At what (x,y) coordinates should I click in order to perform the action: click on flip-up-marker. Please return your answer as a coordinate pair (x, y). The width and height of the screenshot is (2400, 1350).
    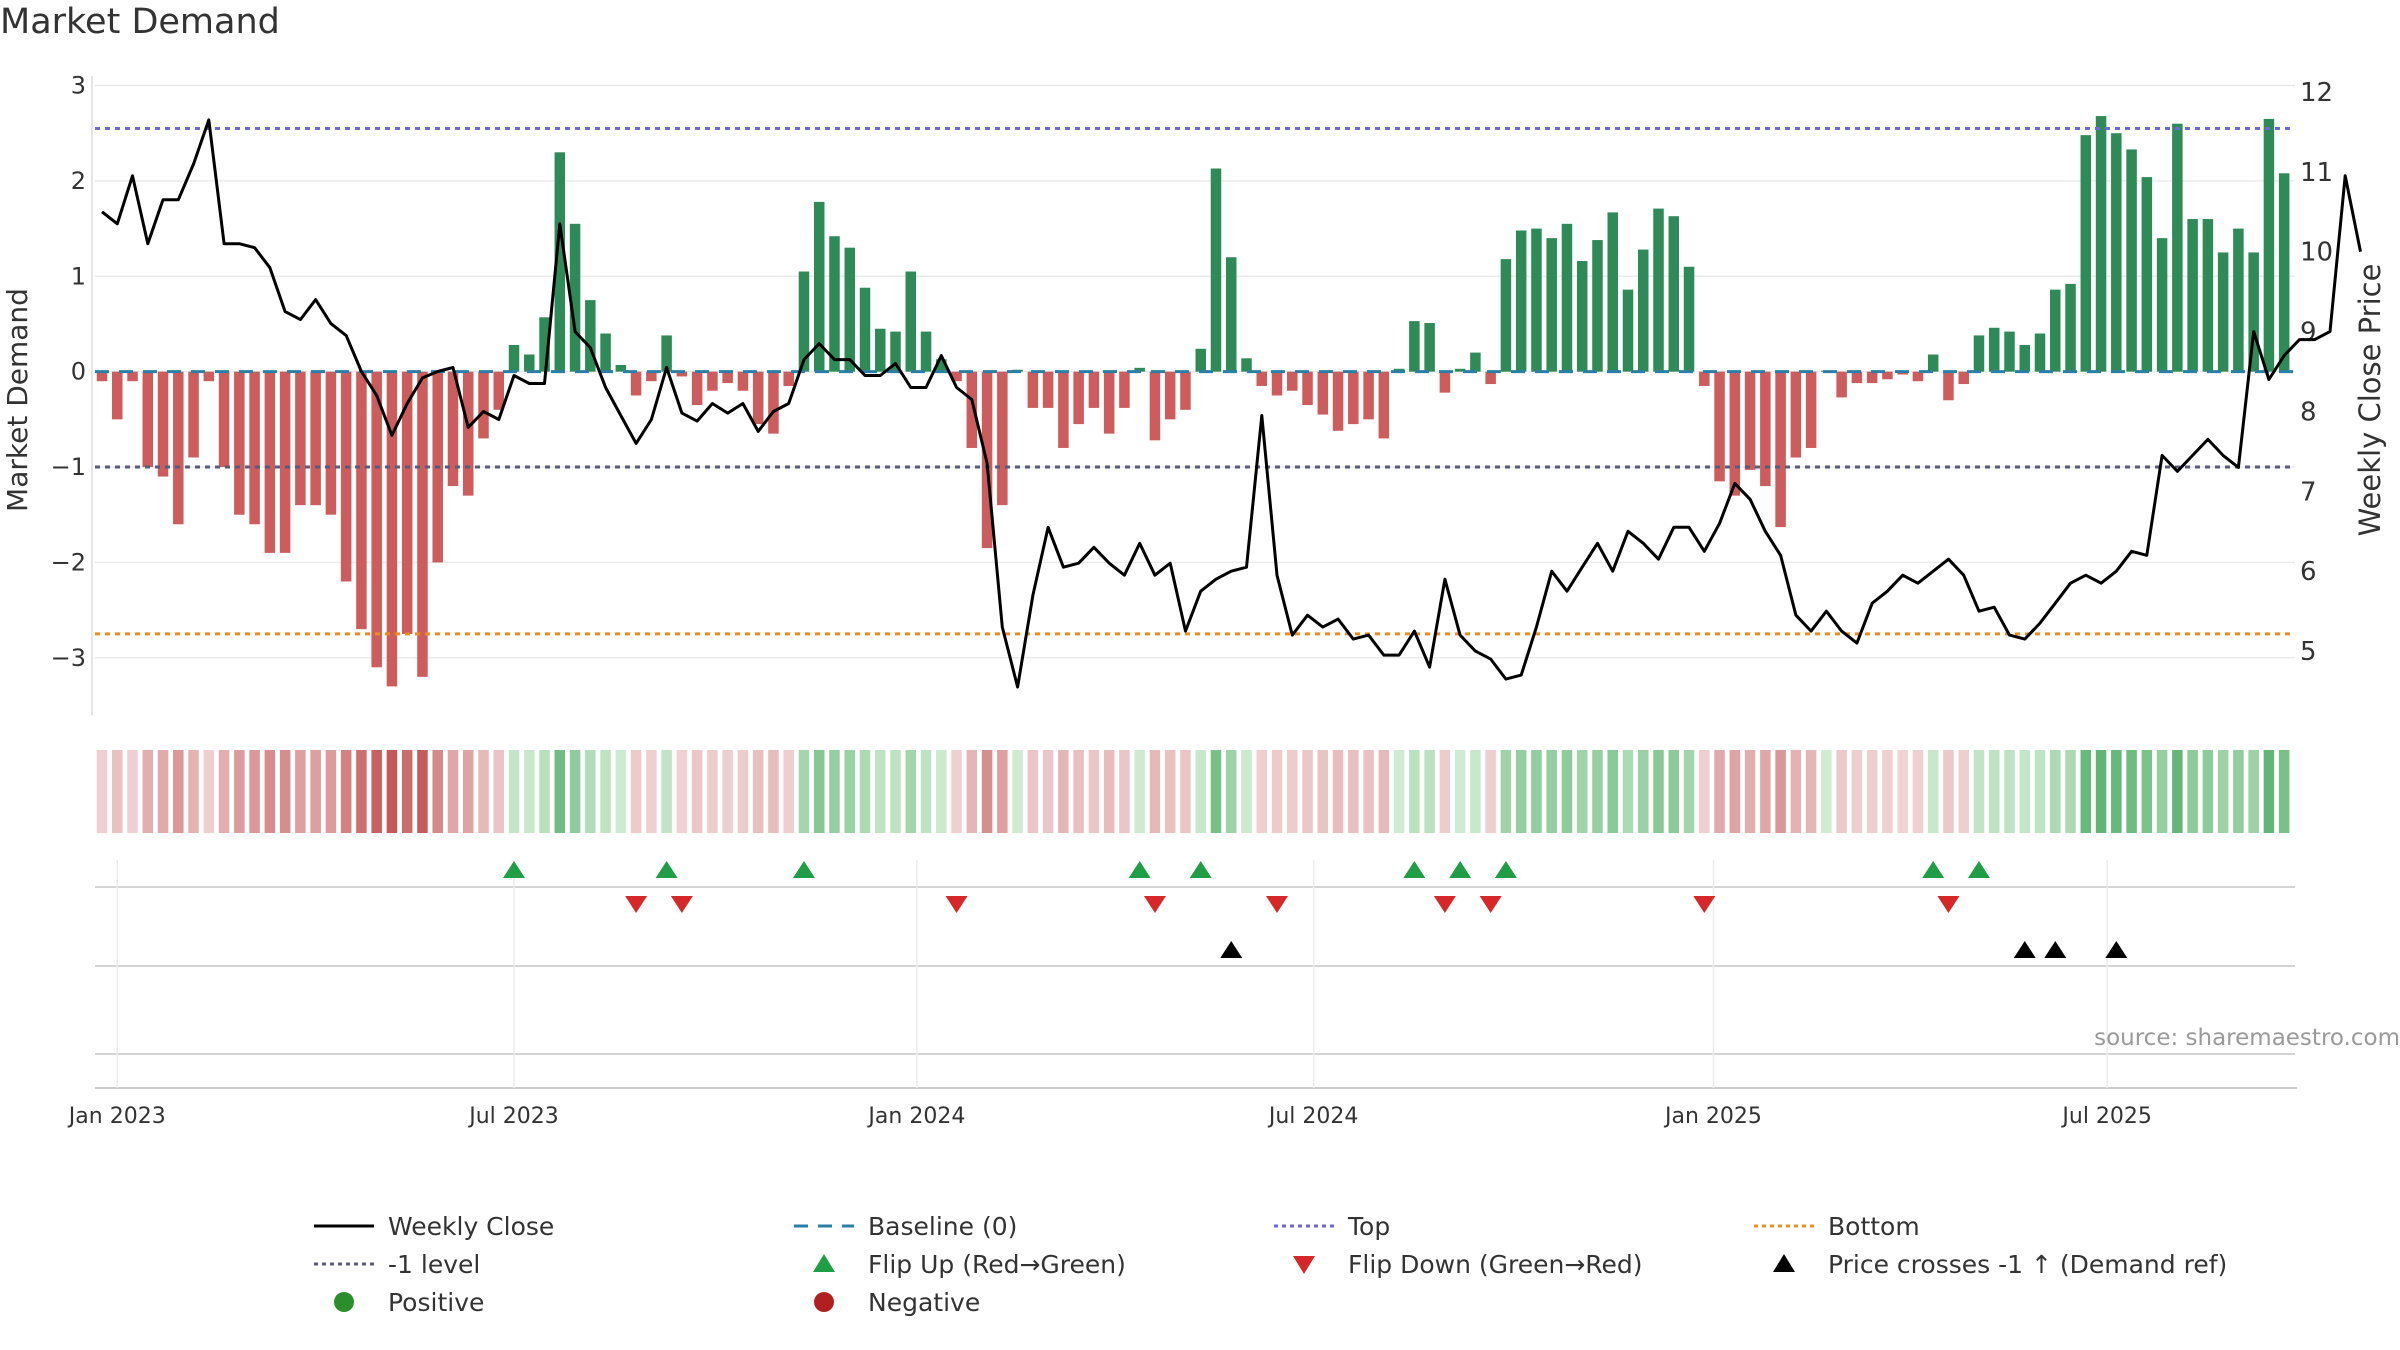
    Looking at the image, I should click on (1139, 869).